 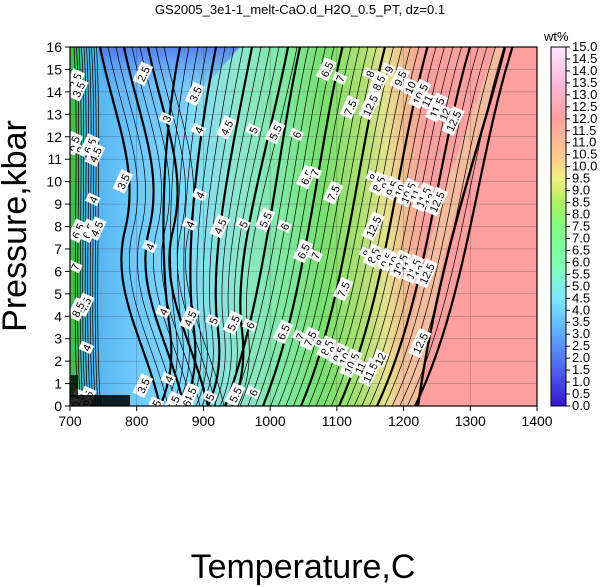 What do you see at coordinates (266, 220) in the screenshot?
I see `svg-text: 5.5` at bounding box center [266, 220].